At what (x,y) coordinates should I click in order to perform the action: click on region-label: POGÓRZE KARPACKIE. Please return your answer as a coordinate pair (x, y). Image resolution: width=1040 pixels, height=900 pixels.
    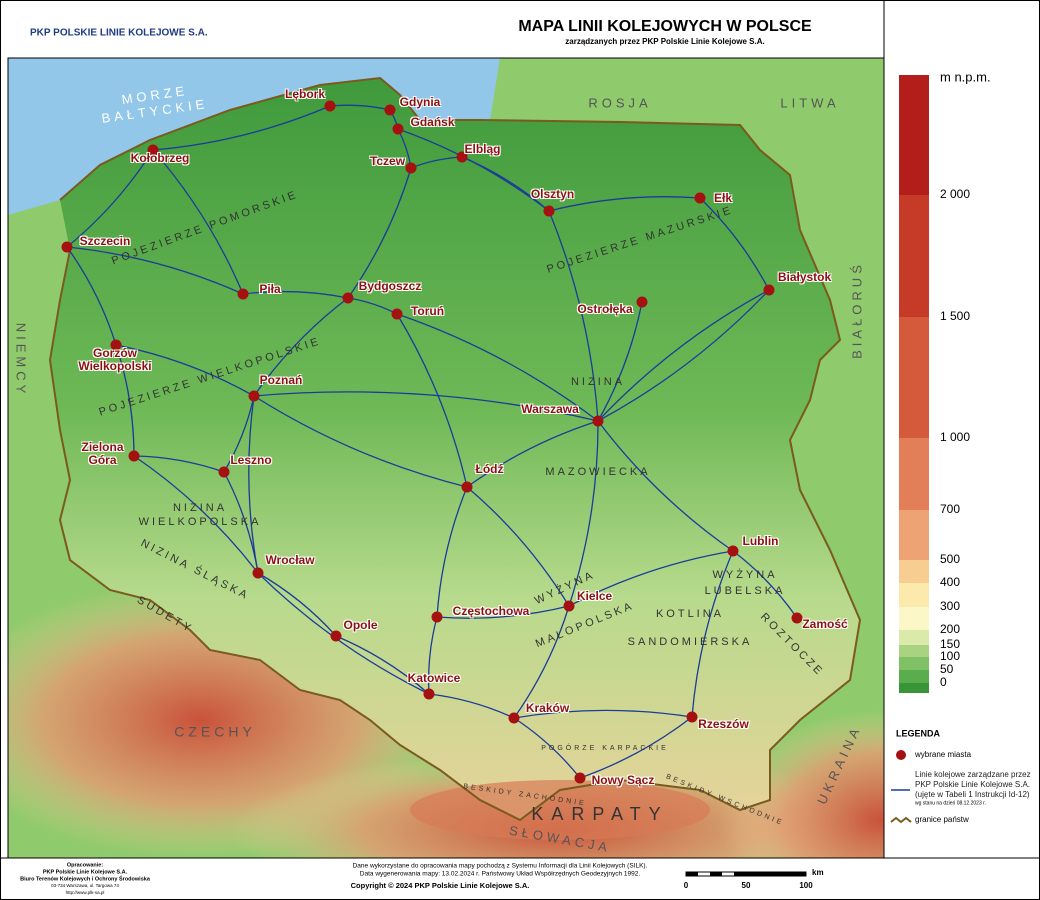
    Looking at the image, I should click on (605, 747).